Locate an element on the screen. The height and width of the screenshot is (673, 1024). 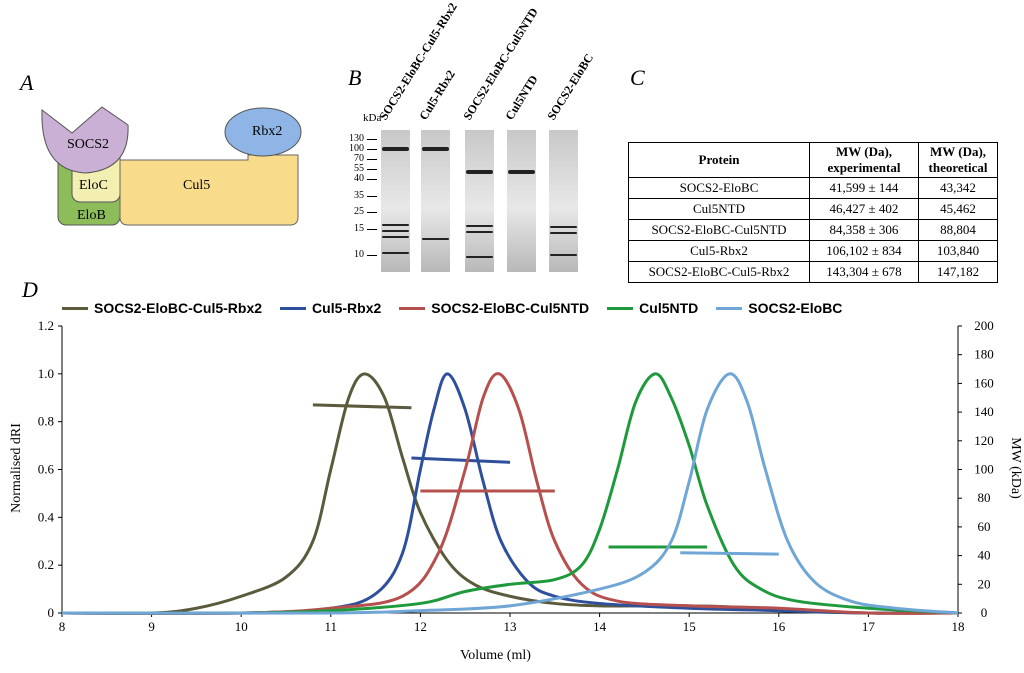
socs2-shape is located at coordinates (85, 140).